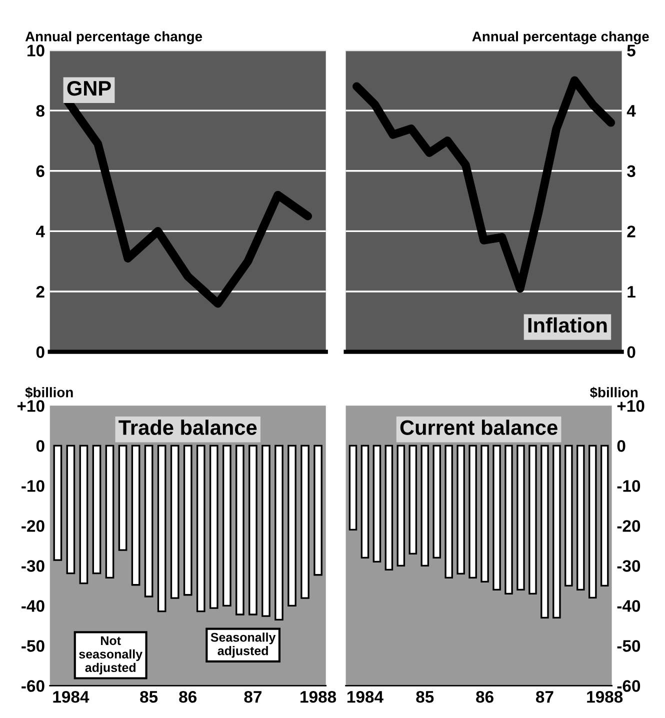  What do you see at coordinates (187, 427) in the screenshot?
I see `text: Trade balance` at bounding box center [187, 427].